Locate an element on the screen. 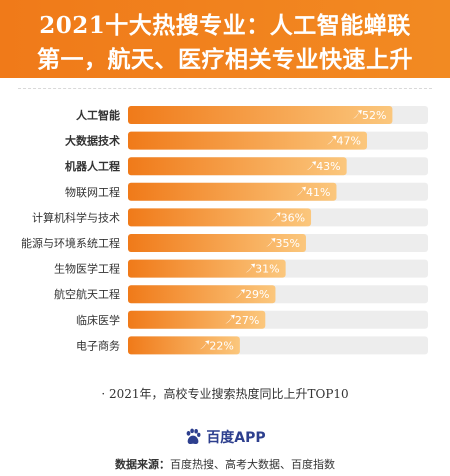  category-label: 航空航天工程 is located at coordinates (87, 294).